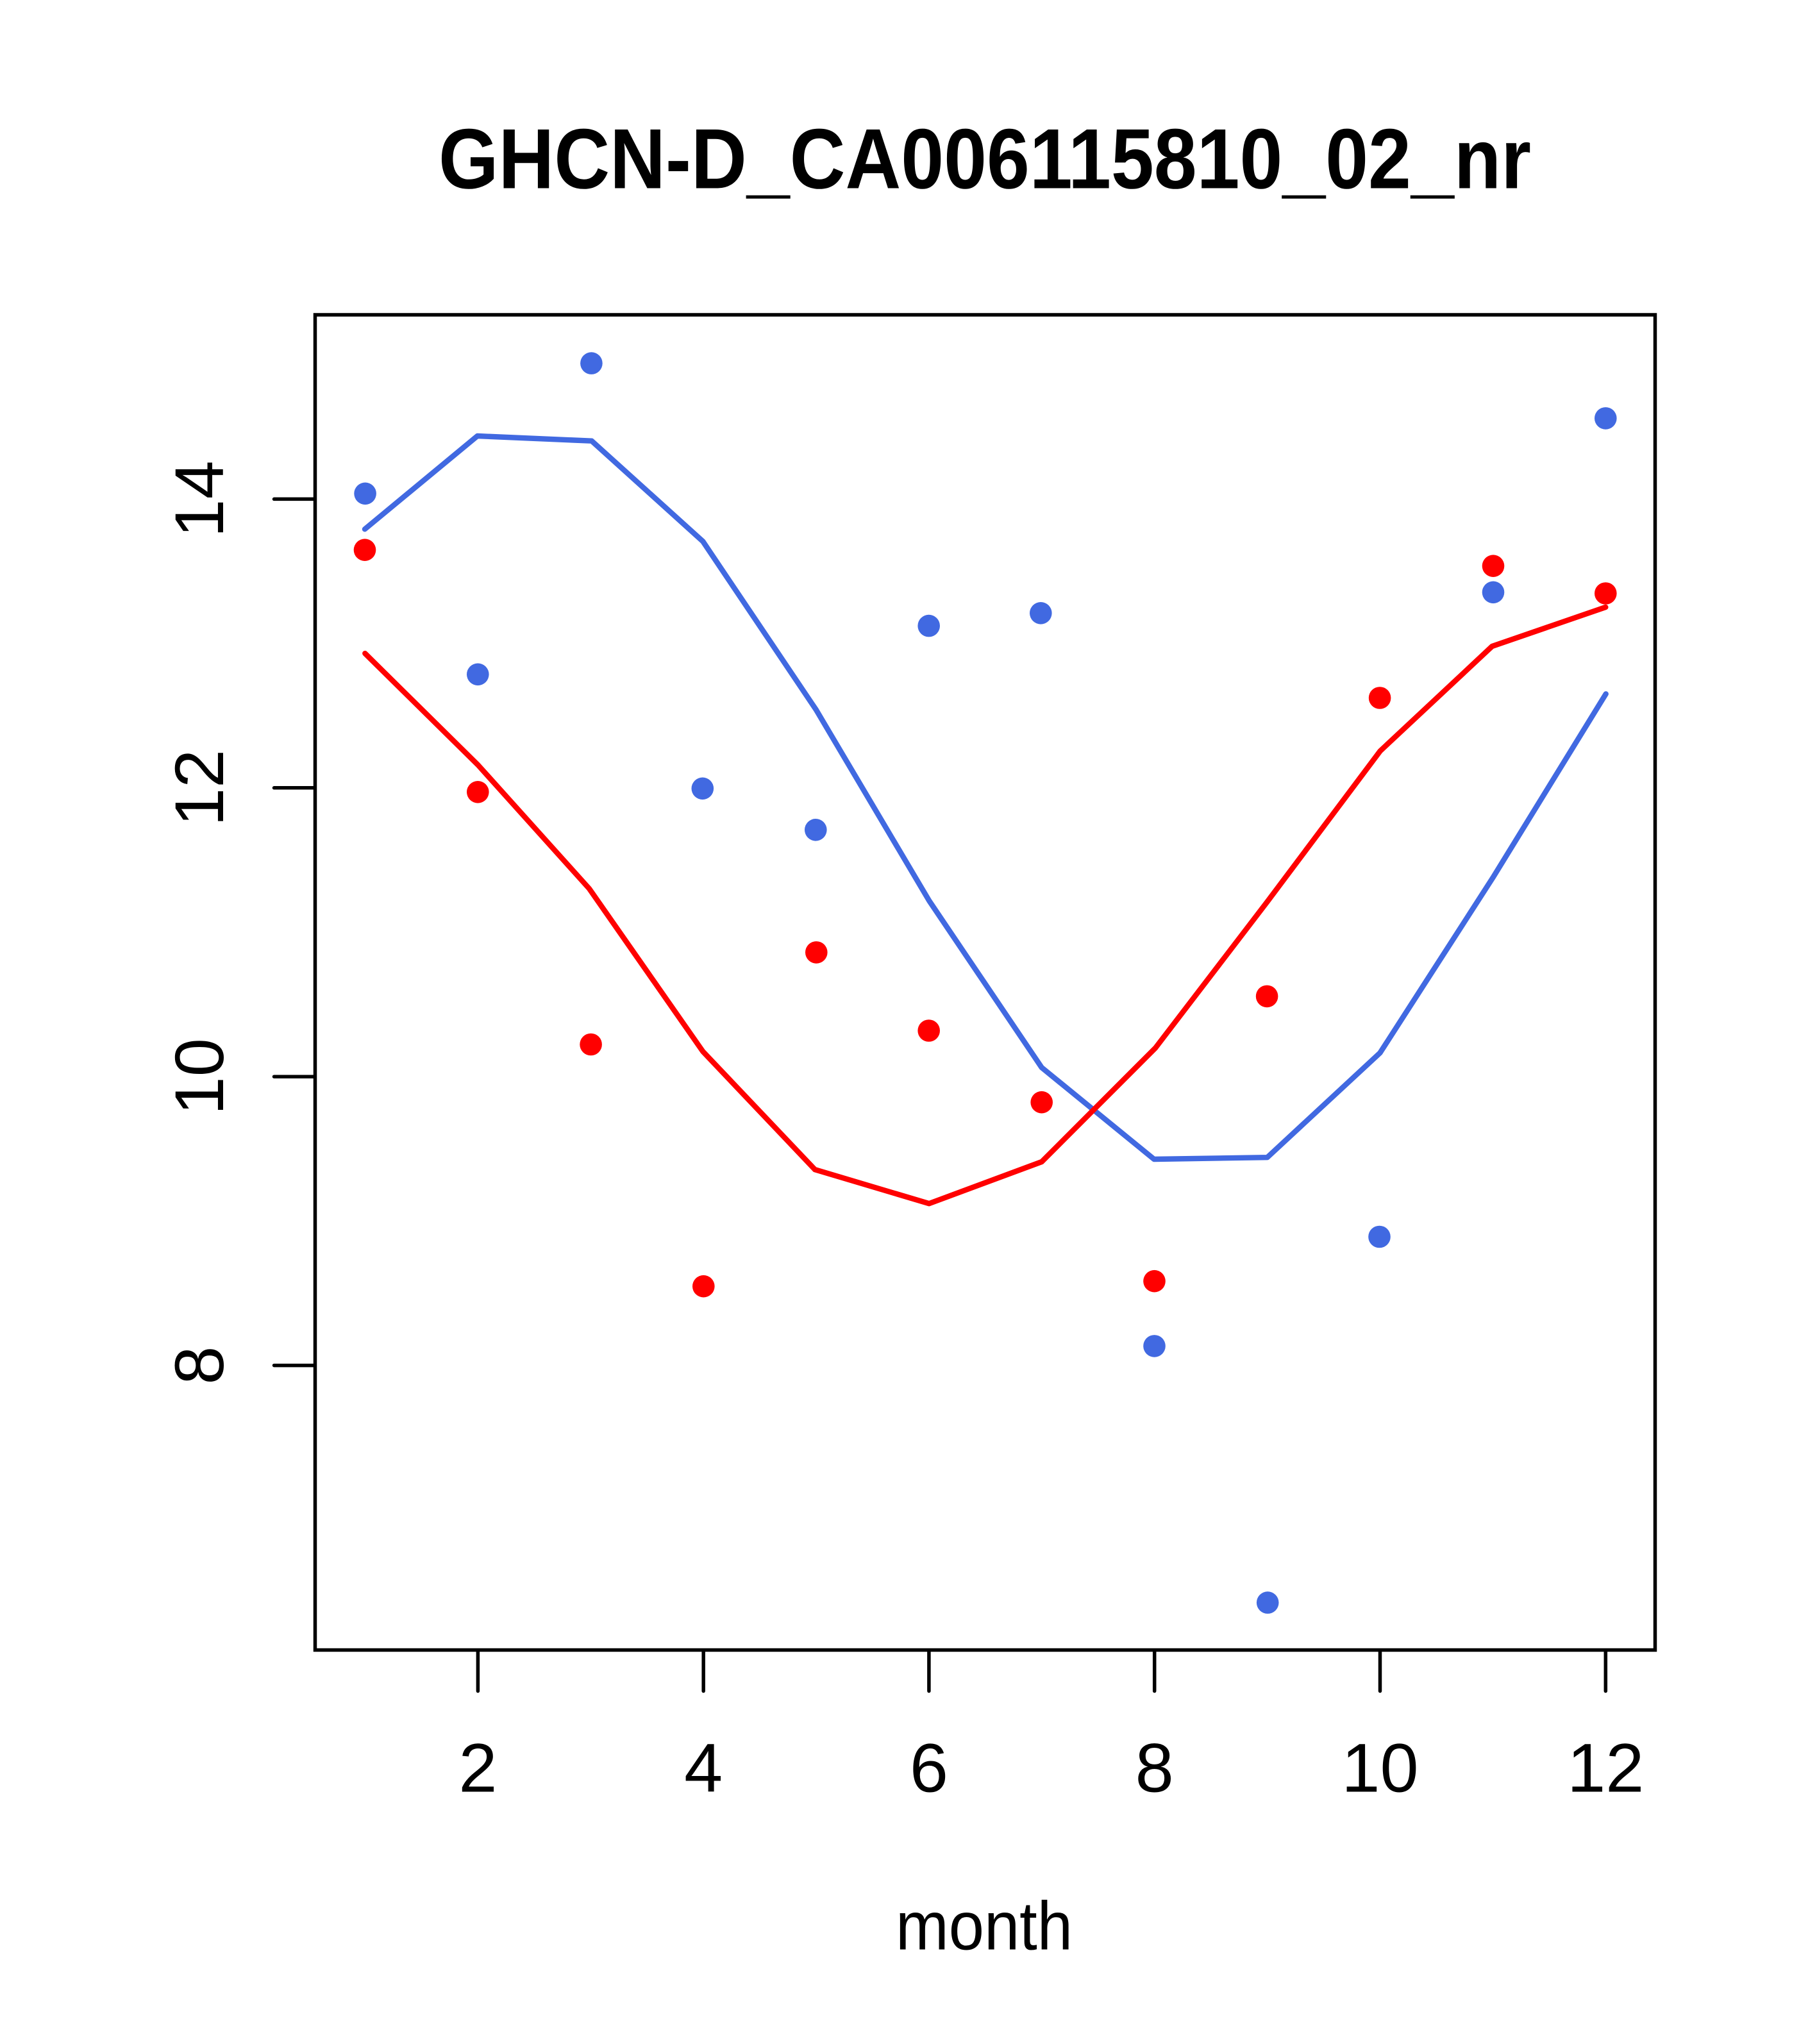  Describe the element at coordinates (477, 1768) in the screenshot. I see `svg-text: 2` at that location.